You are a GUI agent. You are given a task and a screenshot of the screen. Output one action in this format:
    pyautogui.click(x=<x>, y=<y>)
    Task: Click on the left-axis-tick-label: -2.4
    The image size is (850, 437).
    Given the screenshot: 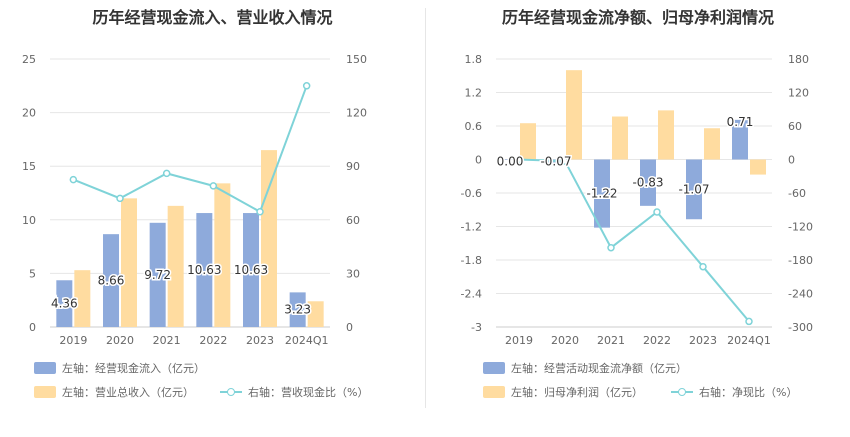 What is the action you would take?
    pyautogui.click(x=471, y=294)
    